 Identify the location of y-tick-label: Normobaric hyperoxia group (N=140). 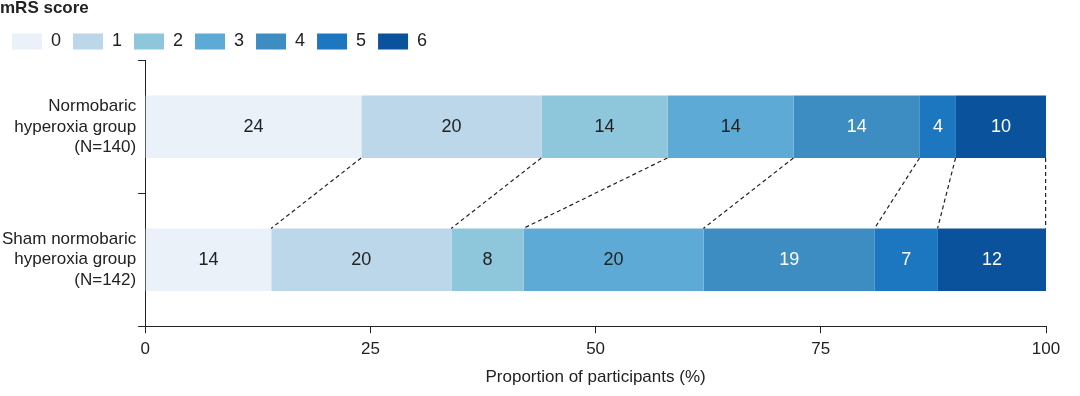
(75, 126).